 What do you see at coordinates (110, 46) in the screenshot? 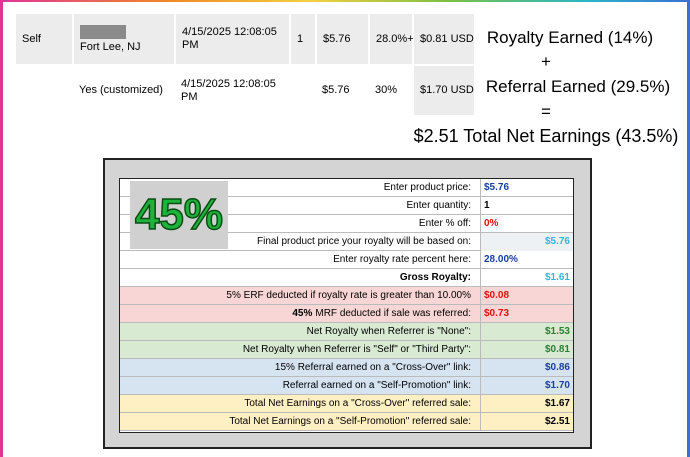
I see `cell-text: Fort Lee, NJ` at bounding box center [110, 46].